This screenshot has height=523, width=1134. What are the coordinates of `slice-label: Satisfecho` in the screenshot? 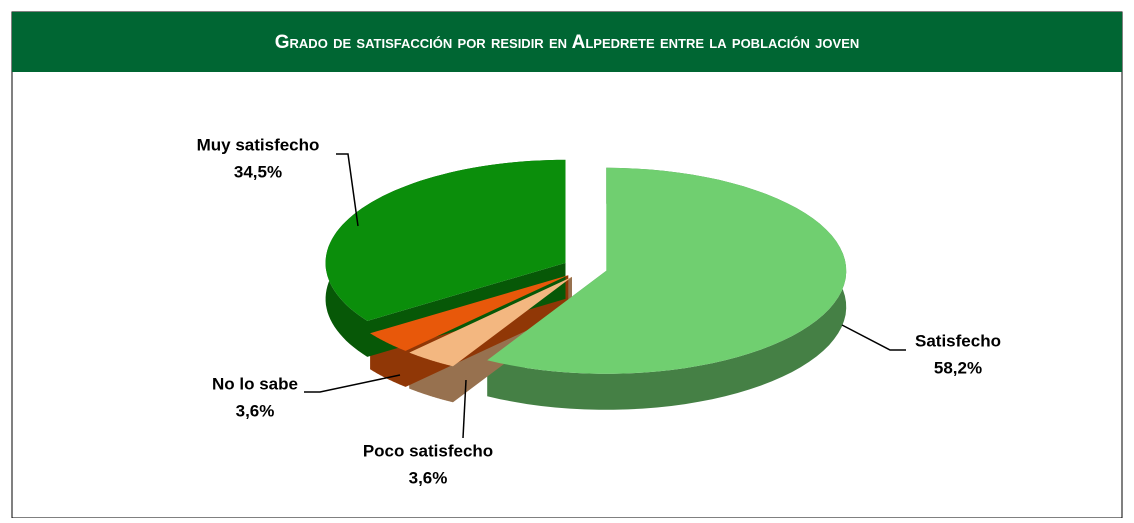 It's located at (958, 340).